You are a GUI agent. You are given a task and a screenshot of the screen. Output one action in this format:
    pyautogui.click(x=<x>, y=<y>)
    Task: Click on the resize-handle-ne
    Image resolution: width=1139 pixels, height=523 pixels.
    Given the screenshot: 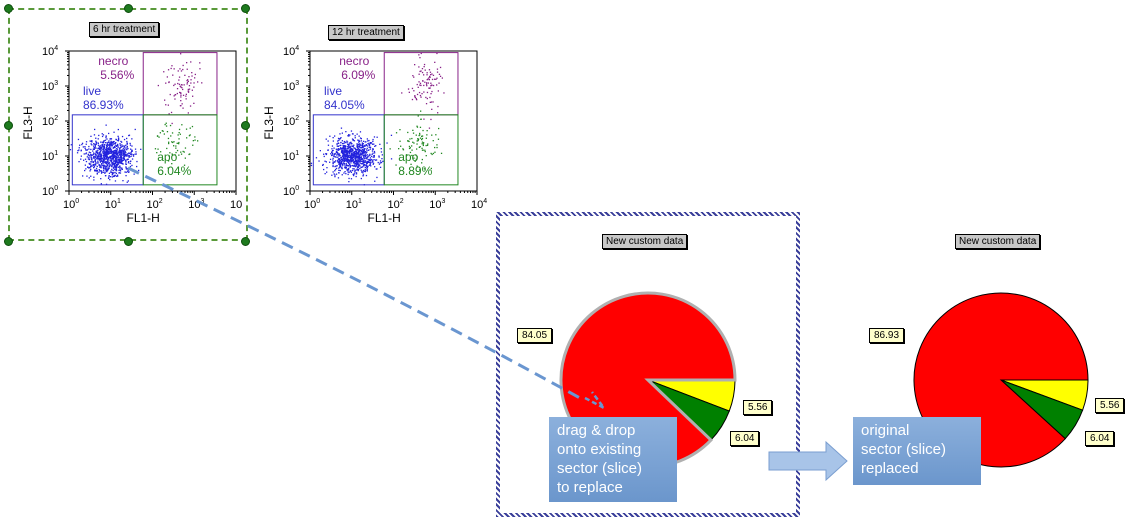 What is the action you would take?
    pyautogui.click(x=245, y=8)
    